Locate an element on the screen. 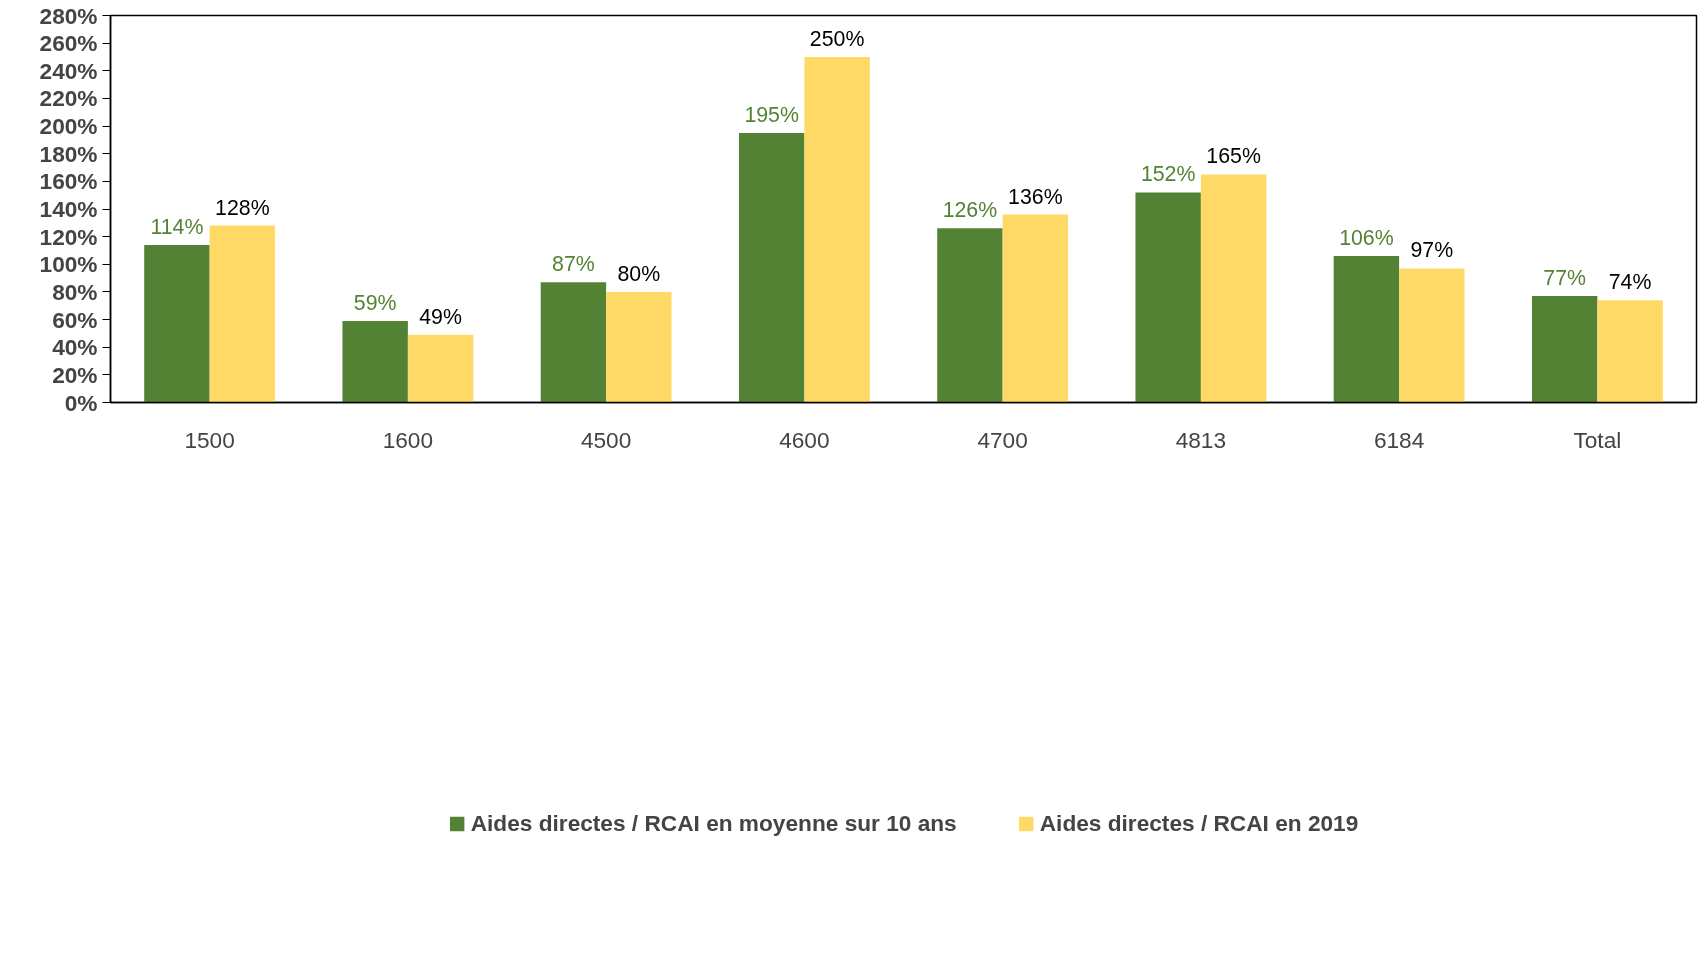 This screenshot has width=1706, height=955. y-tick-label: 240% is located at coordinates (68, 70).